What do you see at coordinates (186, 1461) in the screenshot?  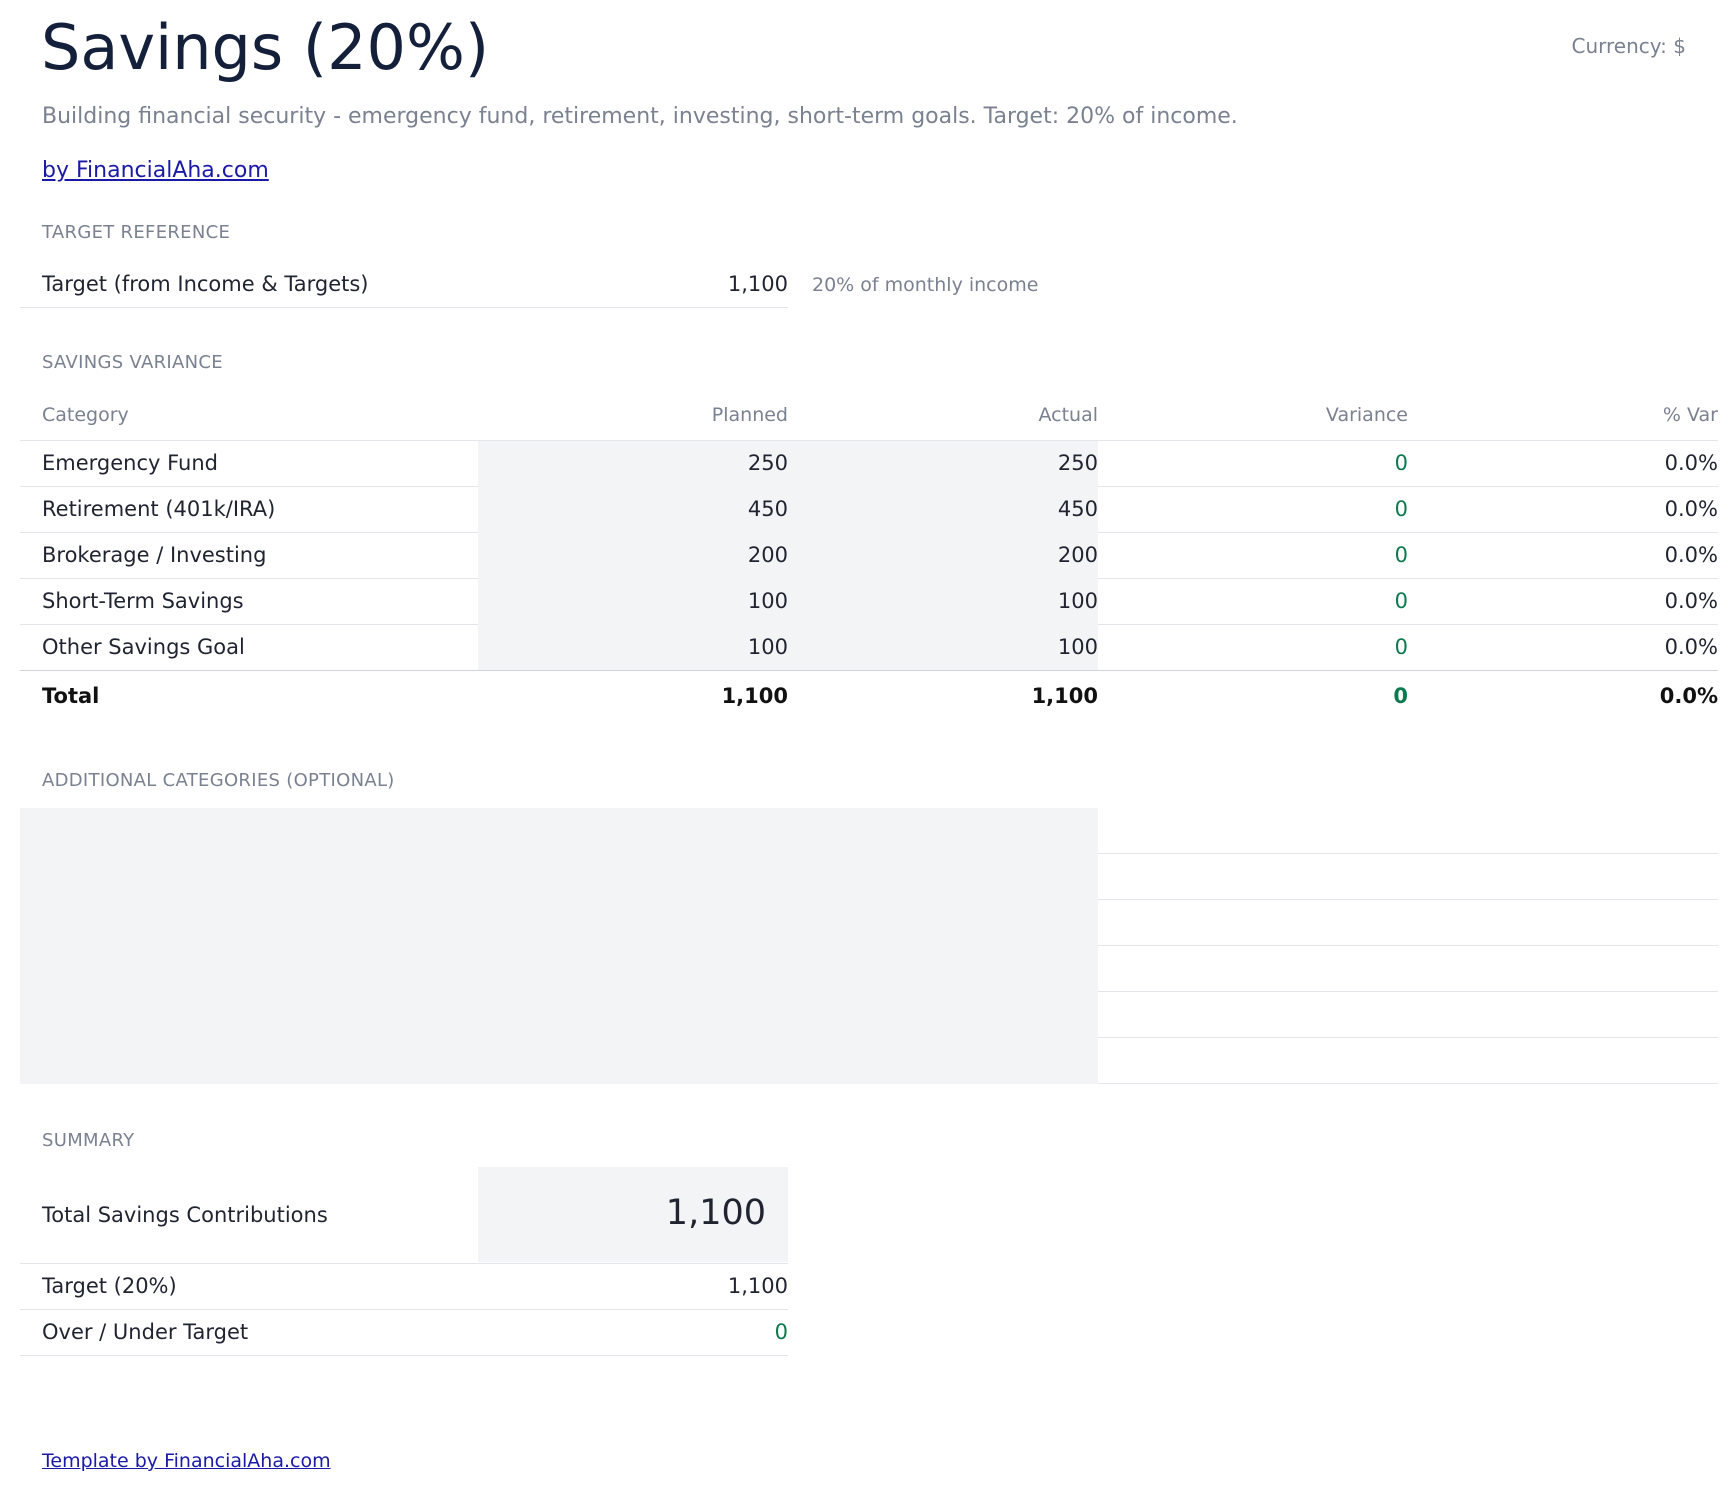 I see `footer-link: Template by FinancialAha.com` at bounding box center [186, 1461].